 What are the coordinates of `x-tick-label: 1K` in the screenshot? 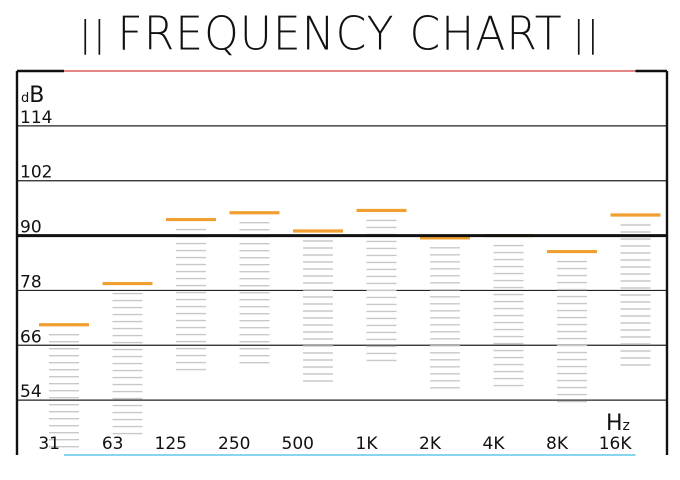 It's located at (367, 444).